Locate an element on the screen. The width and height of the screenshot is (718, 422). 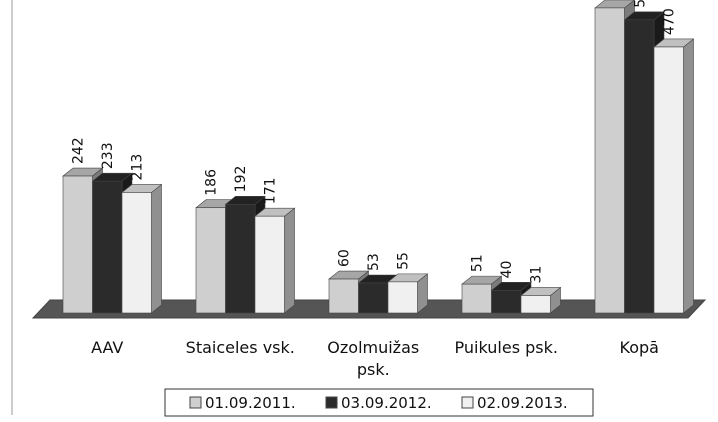
data-label: 518 is located at coordinates (640, 4).